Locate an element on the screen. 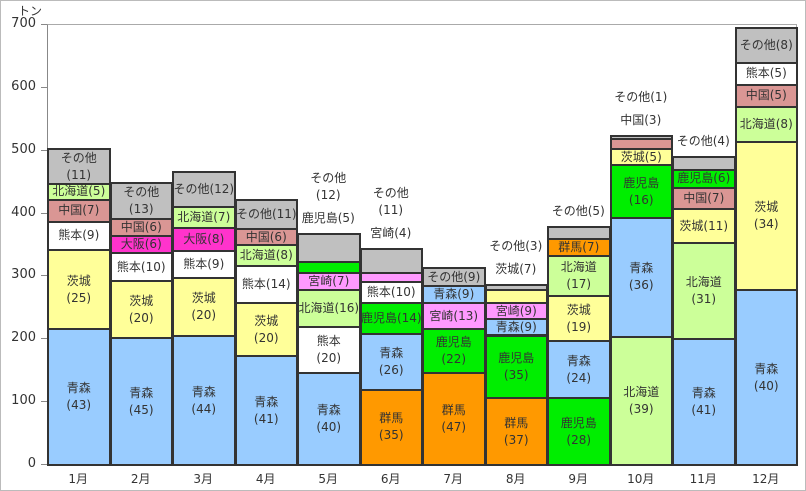 The image size is (806, 491). x-tick-label: 8月 is located at coordinates (515, 479).